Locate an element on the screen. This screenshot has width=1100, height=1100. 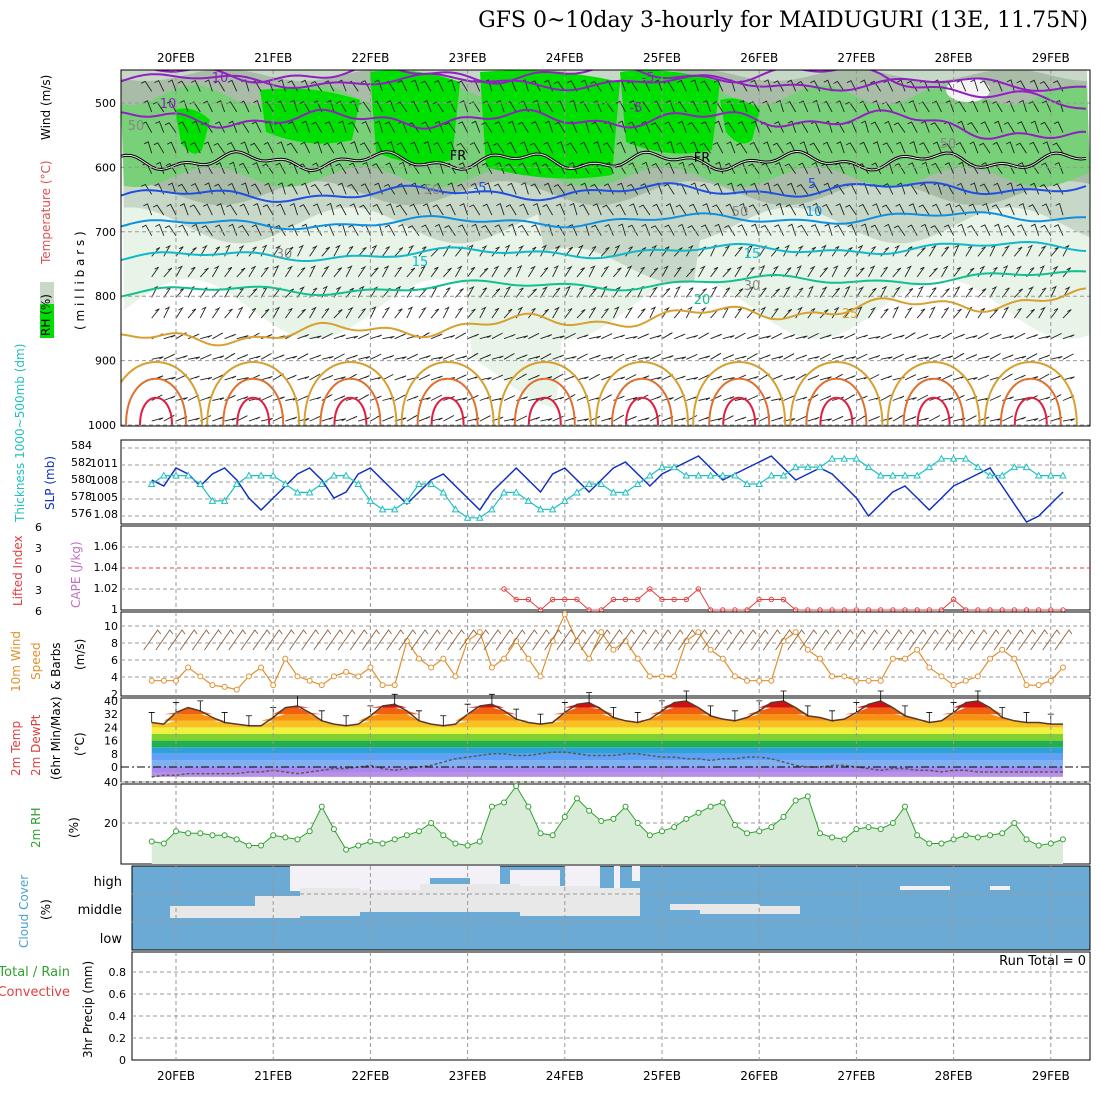
upper-ytick: 800 is located at coordinates (105, 296).